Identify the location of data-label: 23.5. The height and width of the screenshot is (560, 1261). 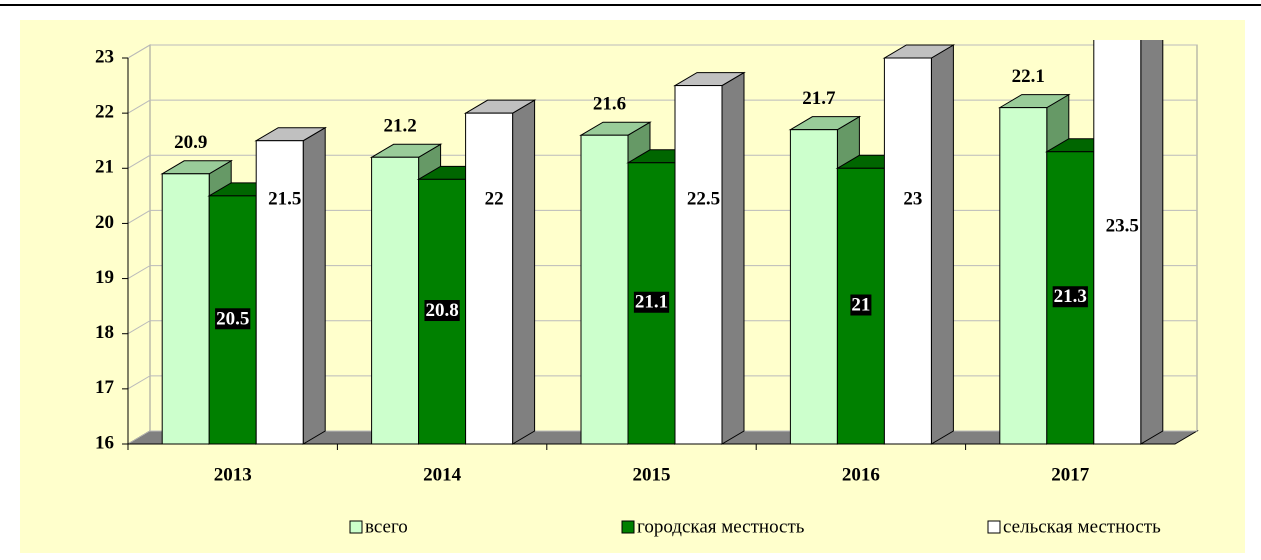
(1122, 225).